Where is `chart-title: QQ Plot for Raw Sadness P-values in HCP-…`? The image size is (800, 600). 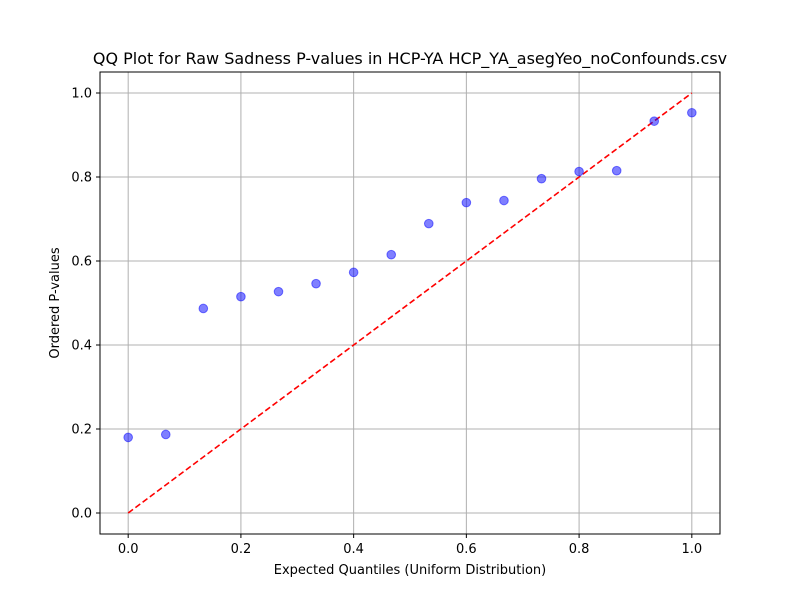
chart-title: QQ Plot for Raw Sadness P-values in HCP-… is located at coordinates (410, 59).